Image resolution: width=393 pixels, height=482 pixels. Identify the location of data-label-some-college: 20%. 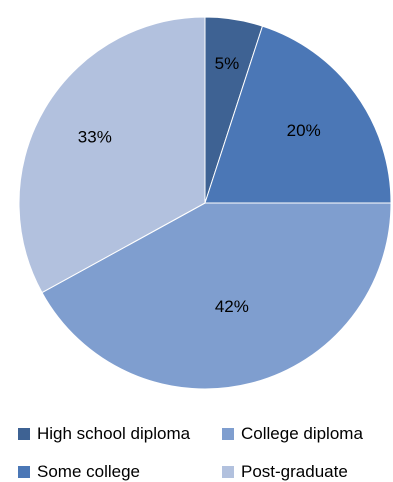
(304, 130).